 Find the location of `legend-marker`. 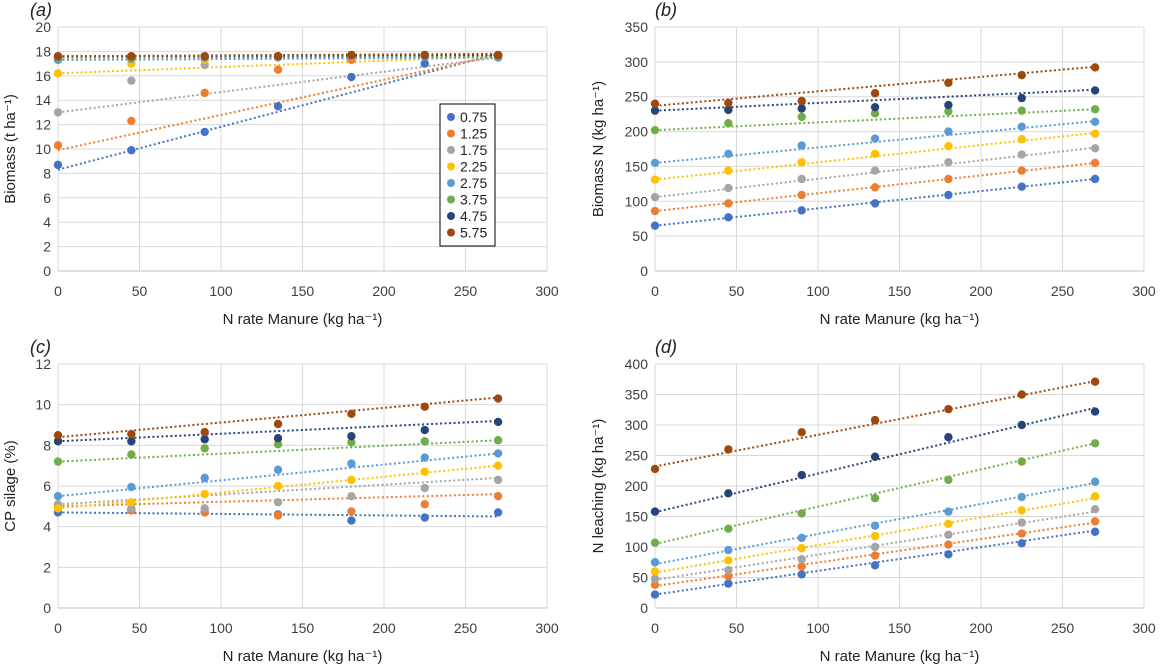

legend-marker is located at coordinates (451, 133).